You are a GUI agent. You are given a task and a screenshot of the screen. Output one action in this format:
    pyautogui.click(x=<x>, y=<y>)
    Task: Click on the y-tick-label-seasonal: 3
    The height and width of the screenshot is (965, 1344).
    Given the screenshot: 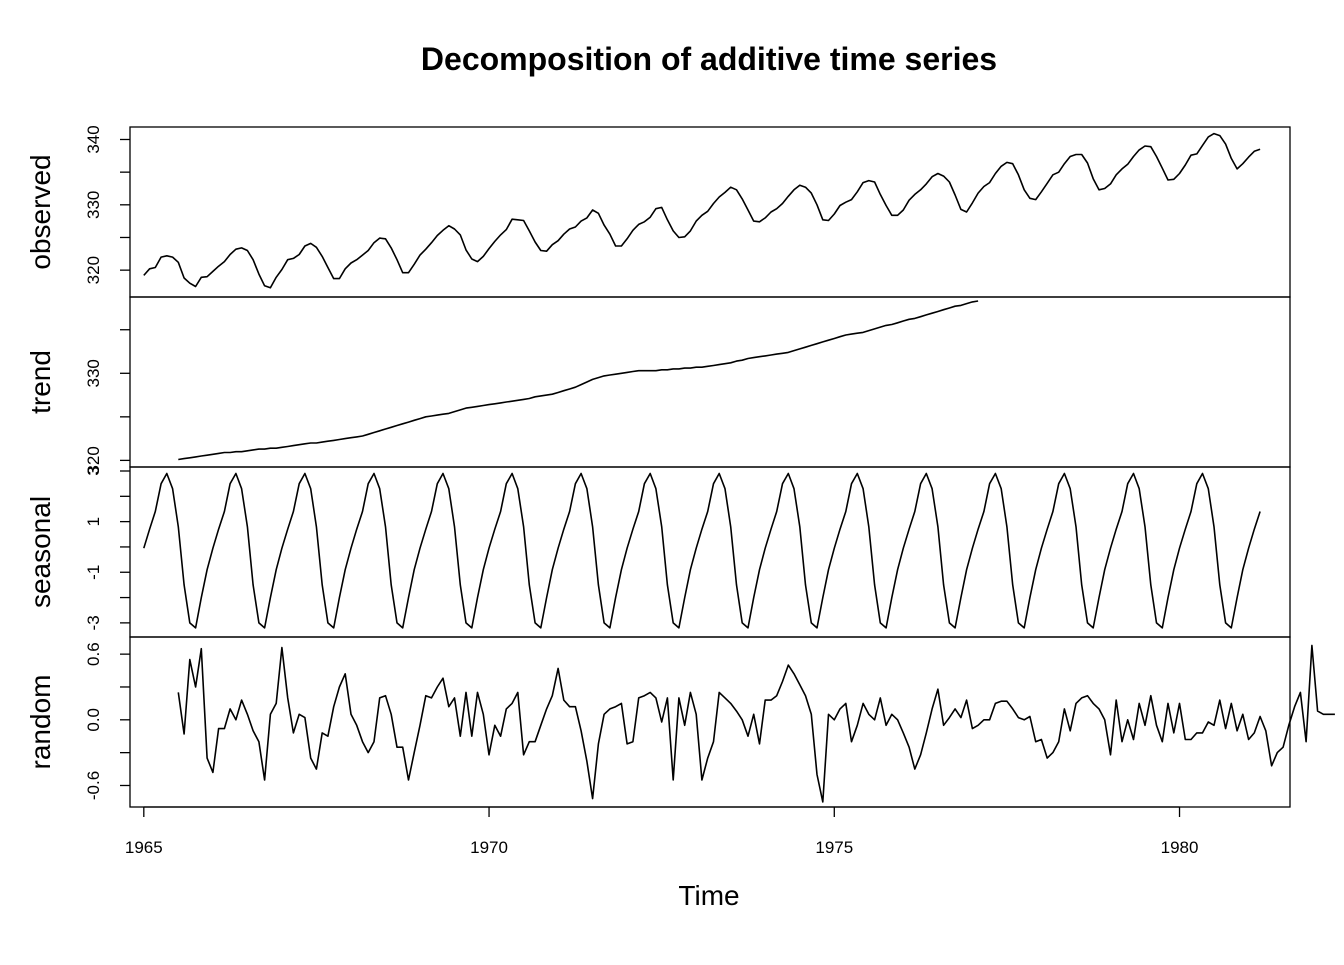 What is the action you would take?
    pyautogui.click(x=93, y=470)
    